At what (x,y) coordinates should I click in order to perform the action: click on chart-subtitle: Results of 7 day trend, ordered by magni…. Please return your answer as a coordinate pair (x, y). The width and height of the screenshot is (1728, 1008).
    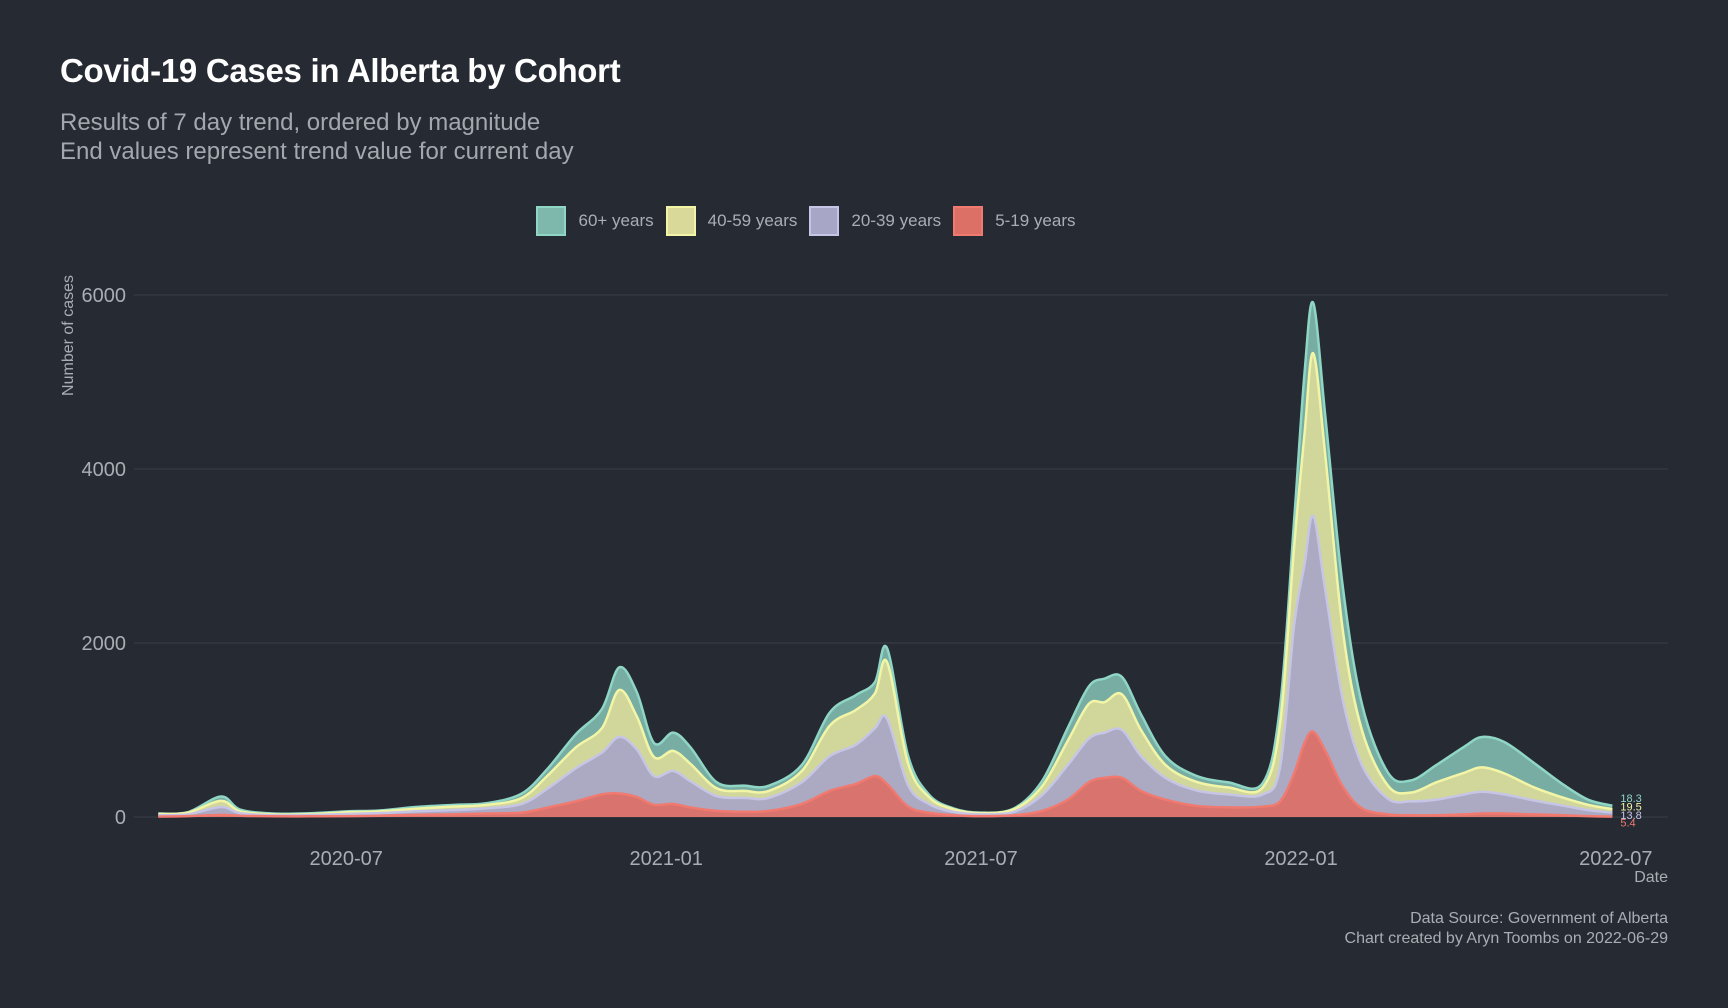
    Looking at the image, I should click on (317, 137).